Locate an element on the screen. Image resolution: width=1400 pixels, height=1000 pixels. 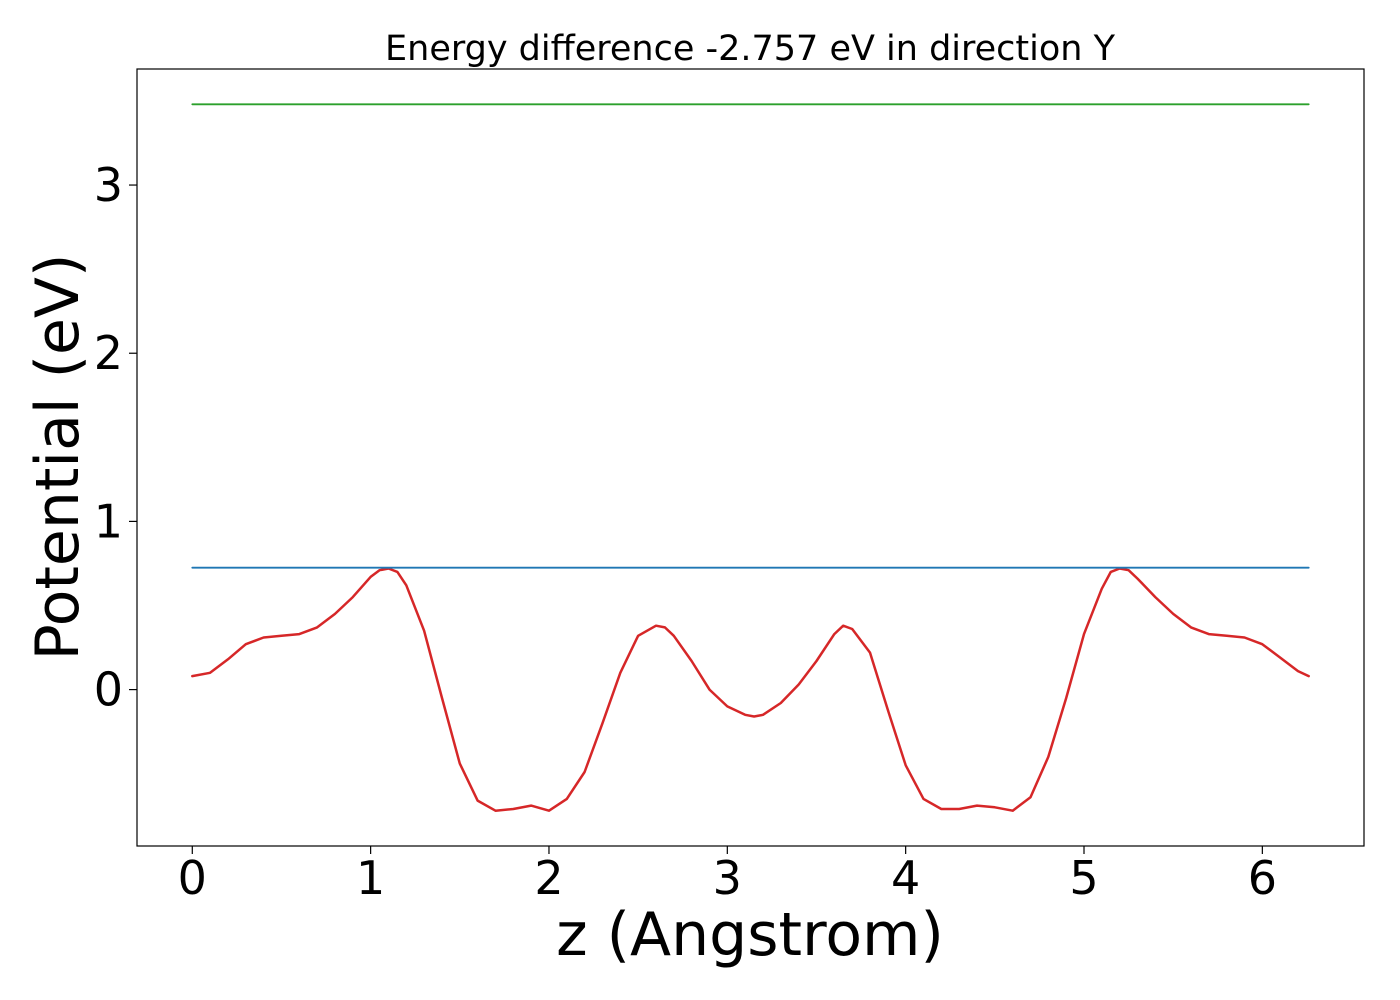
x-tick-label: 6 is located at coordinates (1262, 878).